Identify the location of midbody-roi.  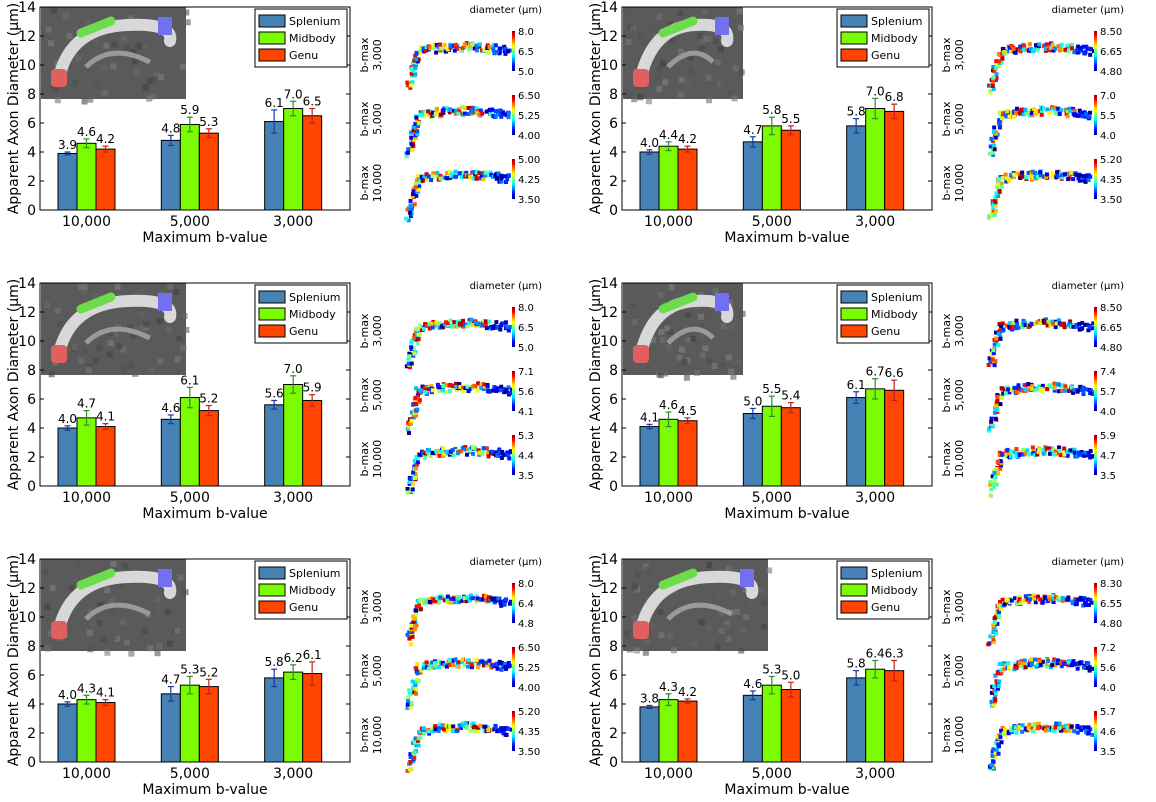
(678, 303).